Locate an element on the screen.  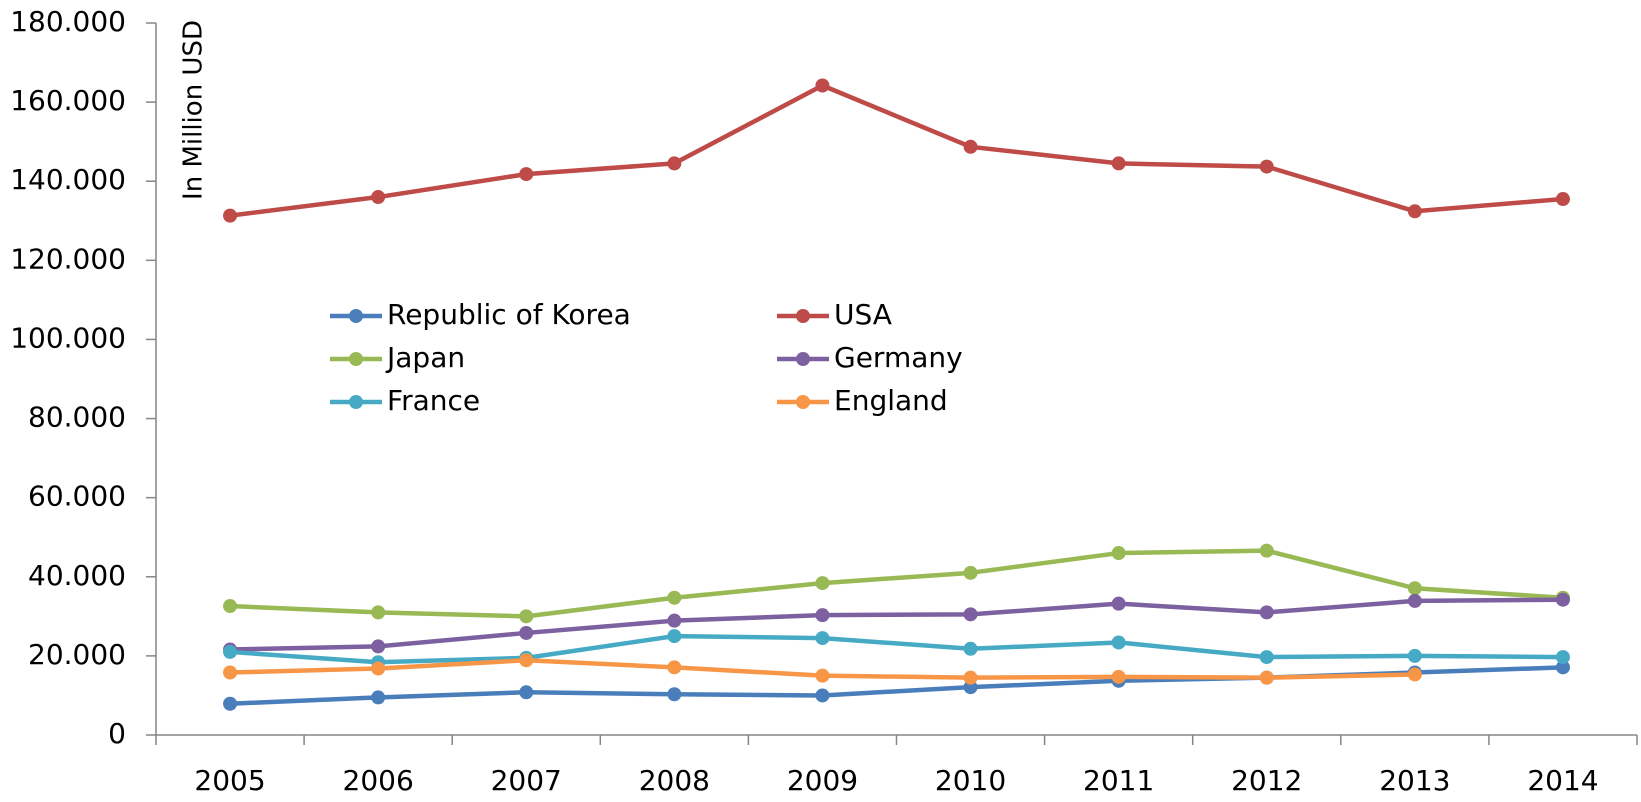
x-tick-label: 2014 is located at coordinates (1562, 780).